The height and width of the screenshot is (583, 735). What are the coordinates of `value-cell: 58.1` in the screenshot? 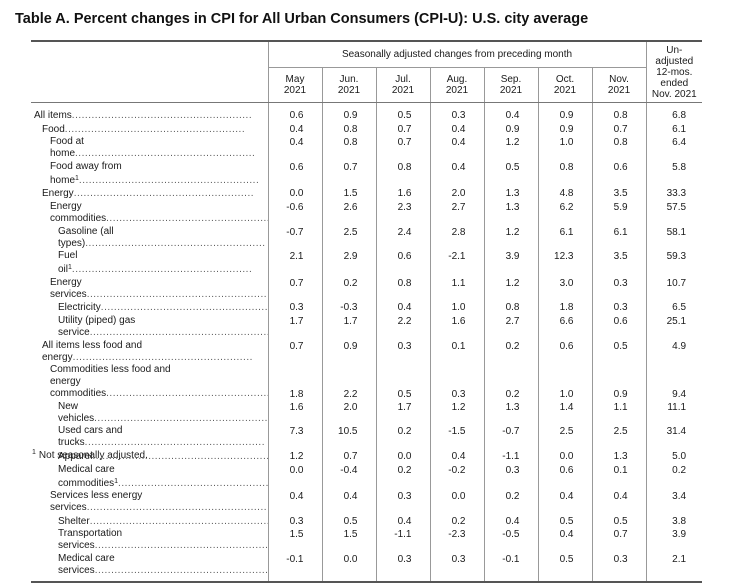 It's located at (674, 238).